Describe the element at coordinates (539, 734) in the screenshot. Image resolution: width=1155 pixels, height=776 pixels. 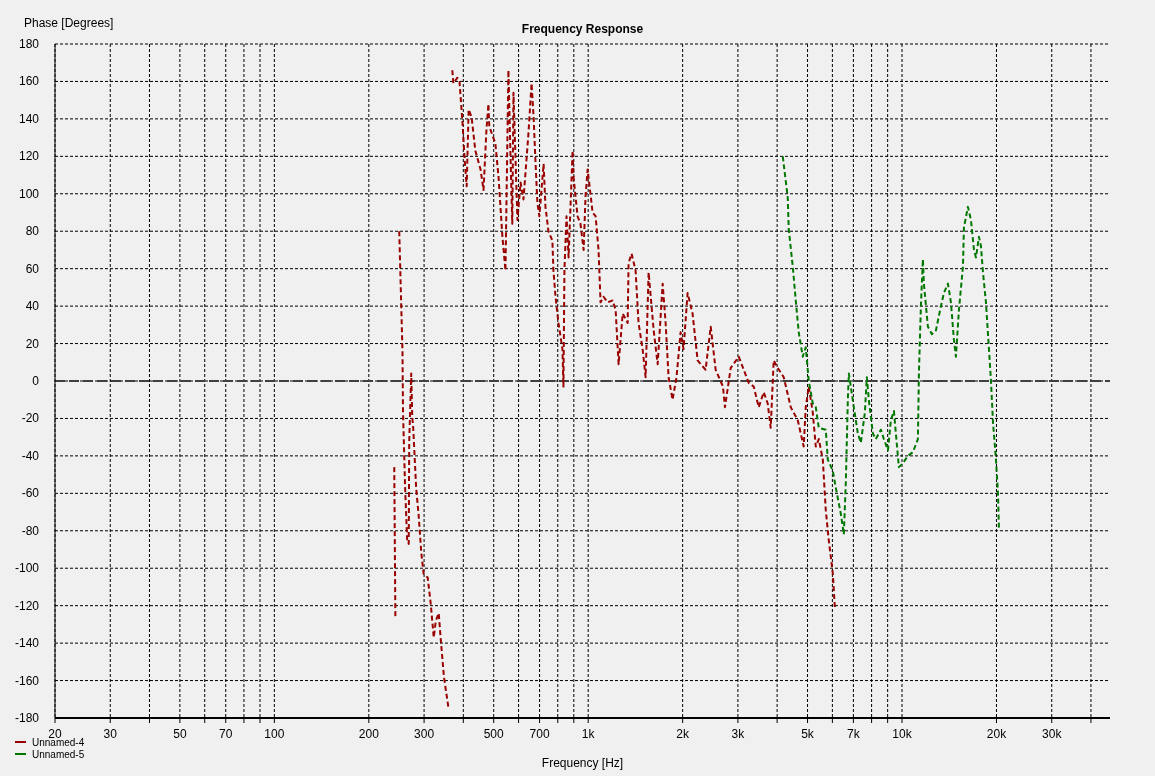
I see `x-tick-label: 700` at that location.